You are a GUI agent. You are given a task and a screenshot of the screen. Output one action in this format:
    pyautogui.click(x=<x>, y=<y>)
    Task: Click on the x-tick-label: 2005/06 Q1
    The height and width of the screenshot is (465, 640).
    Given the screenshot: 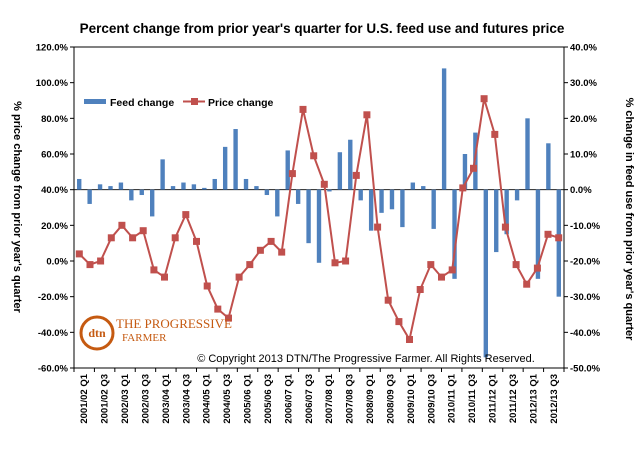 What is the action you would take?
    pyautogui.click(x=248, y=398)
    